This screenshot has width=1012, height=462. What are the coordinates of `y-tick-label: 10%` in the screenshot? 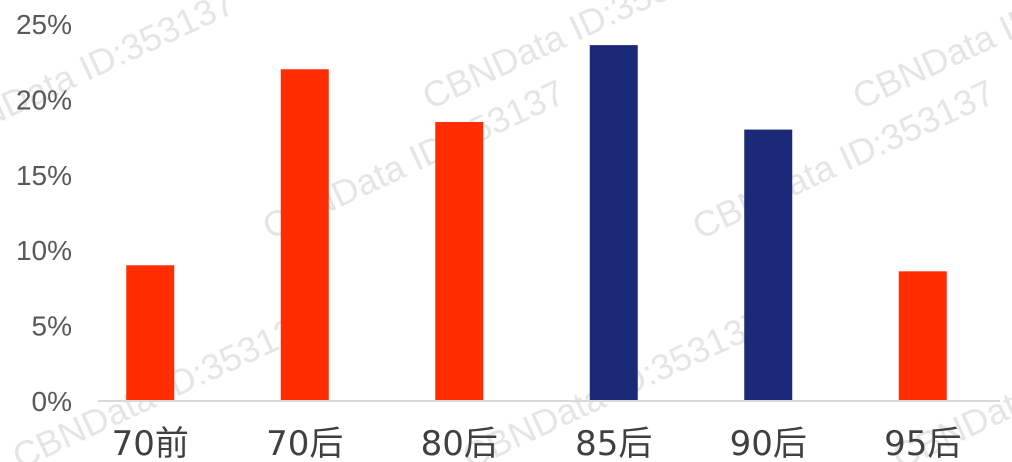 It's located at (44, 250).